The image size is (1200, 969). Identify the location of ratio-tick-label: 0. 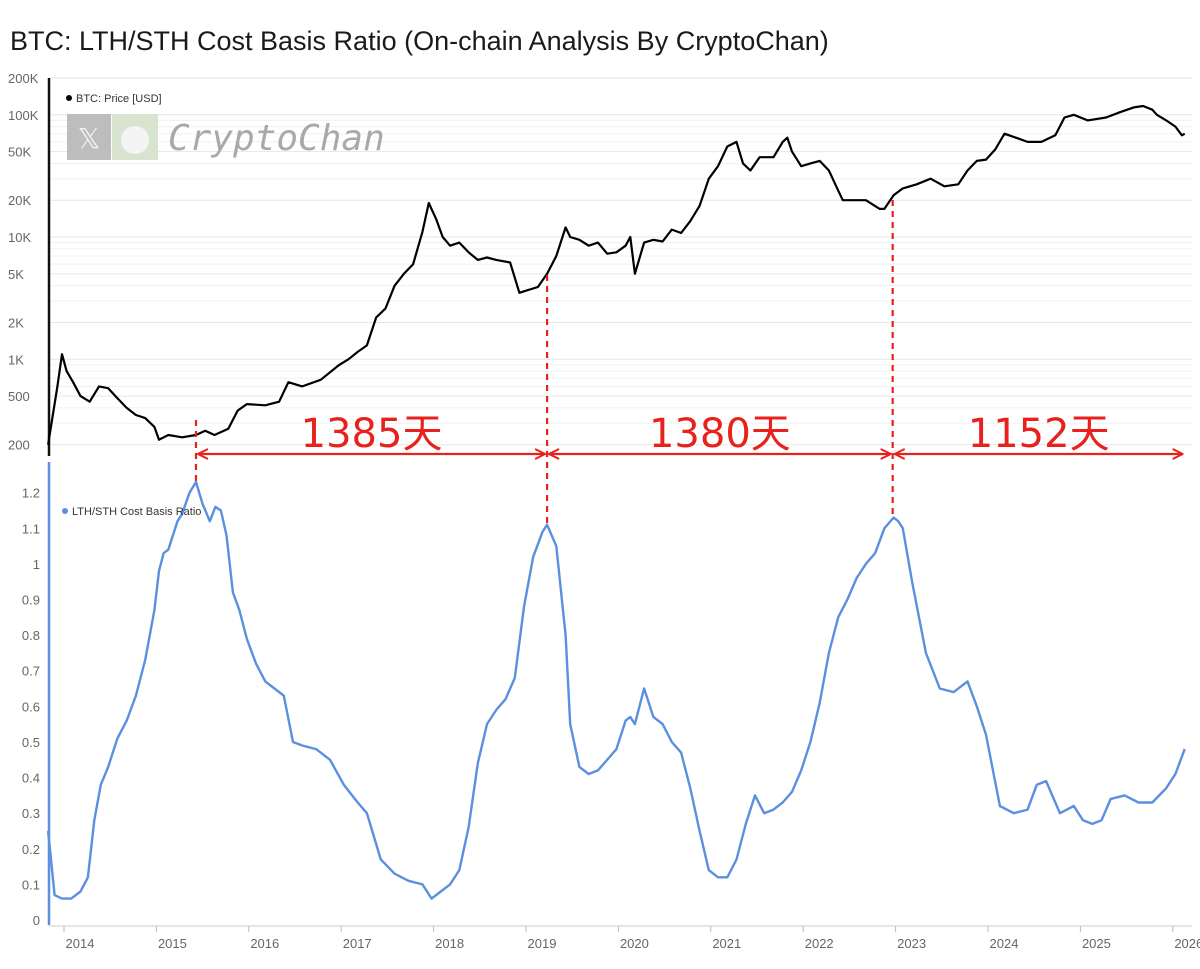
(36, 920).